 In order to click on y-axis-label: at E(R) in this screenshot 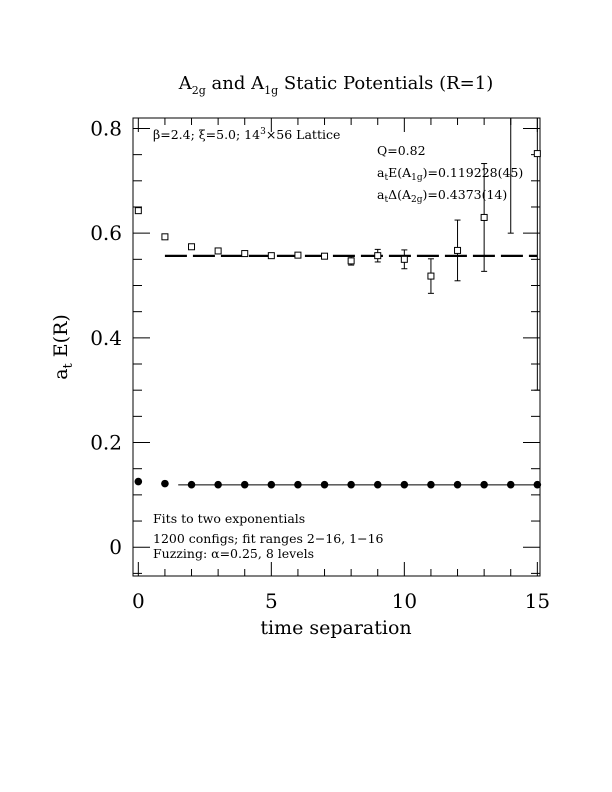, I will do `click(63, 347)`.